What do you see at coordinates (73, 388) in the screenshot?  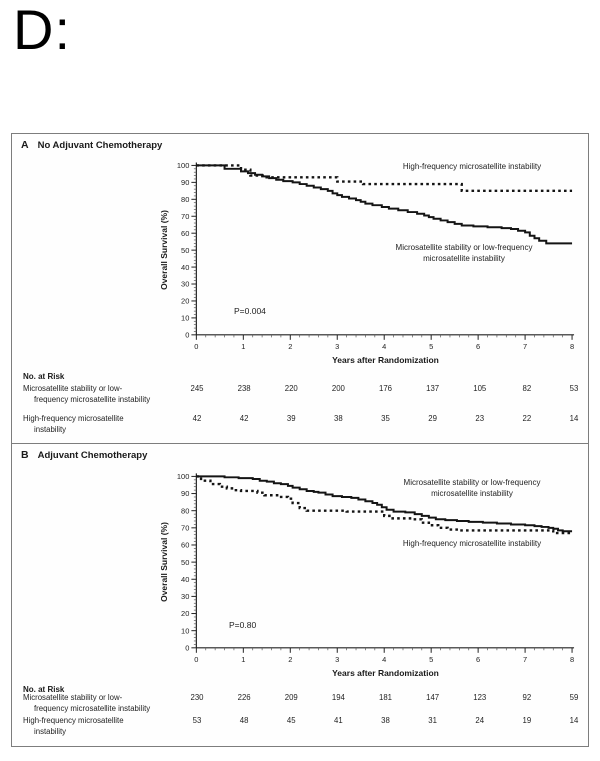 I see `risk-label-line: Microsatellite stability or low-` at bounding box center [73, 388].